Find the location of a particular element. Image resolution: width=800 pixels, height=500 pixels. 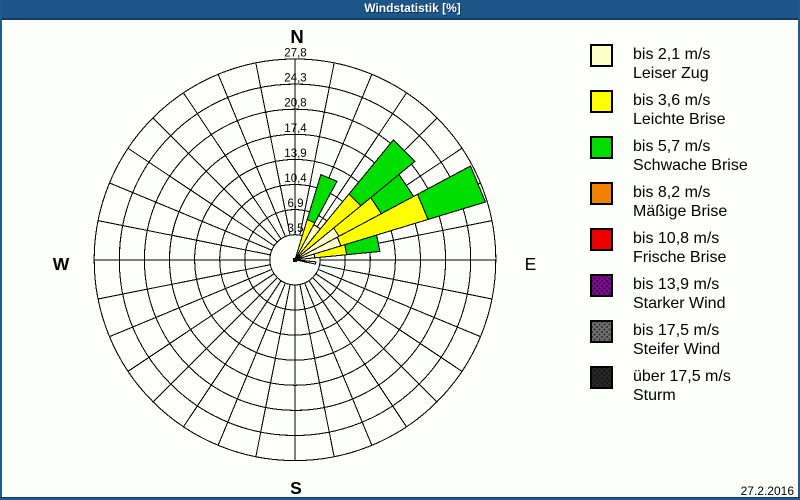

svg-text: E is located at coordinates (531, 264).